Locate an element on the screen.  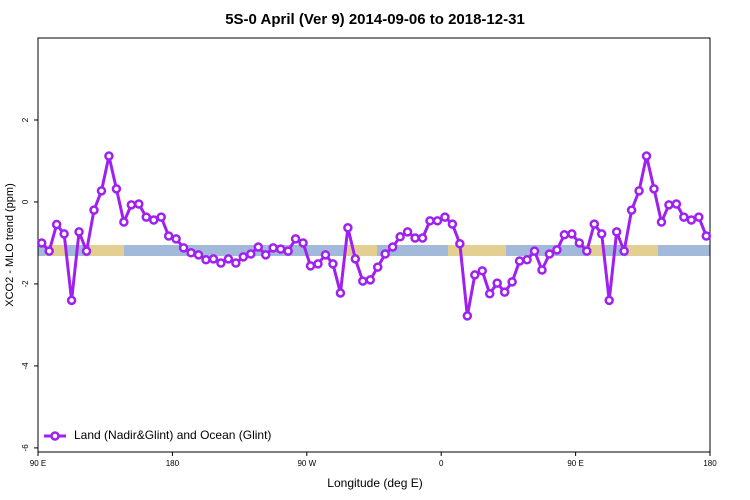
surface-strip is located at coordinates (374, 250).